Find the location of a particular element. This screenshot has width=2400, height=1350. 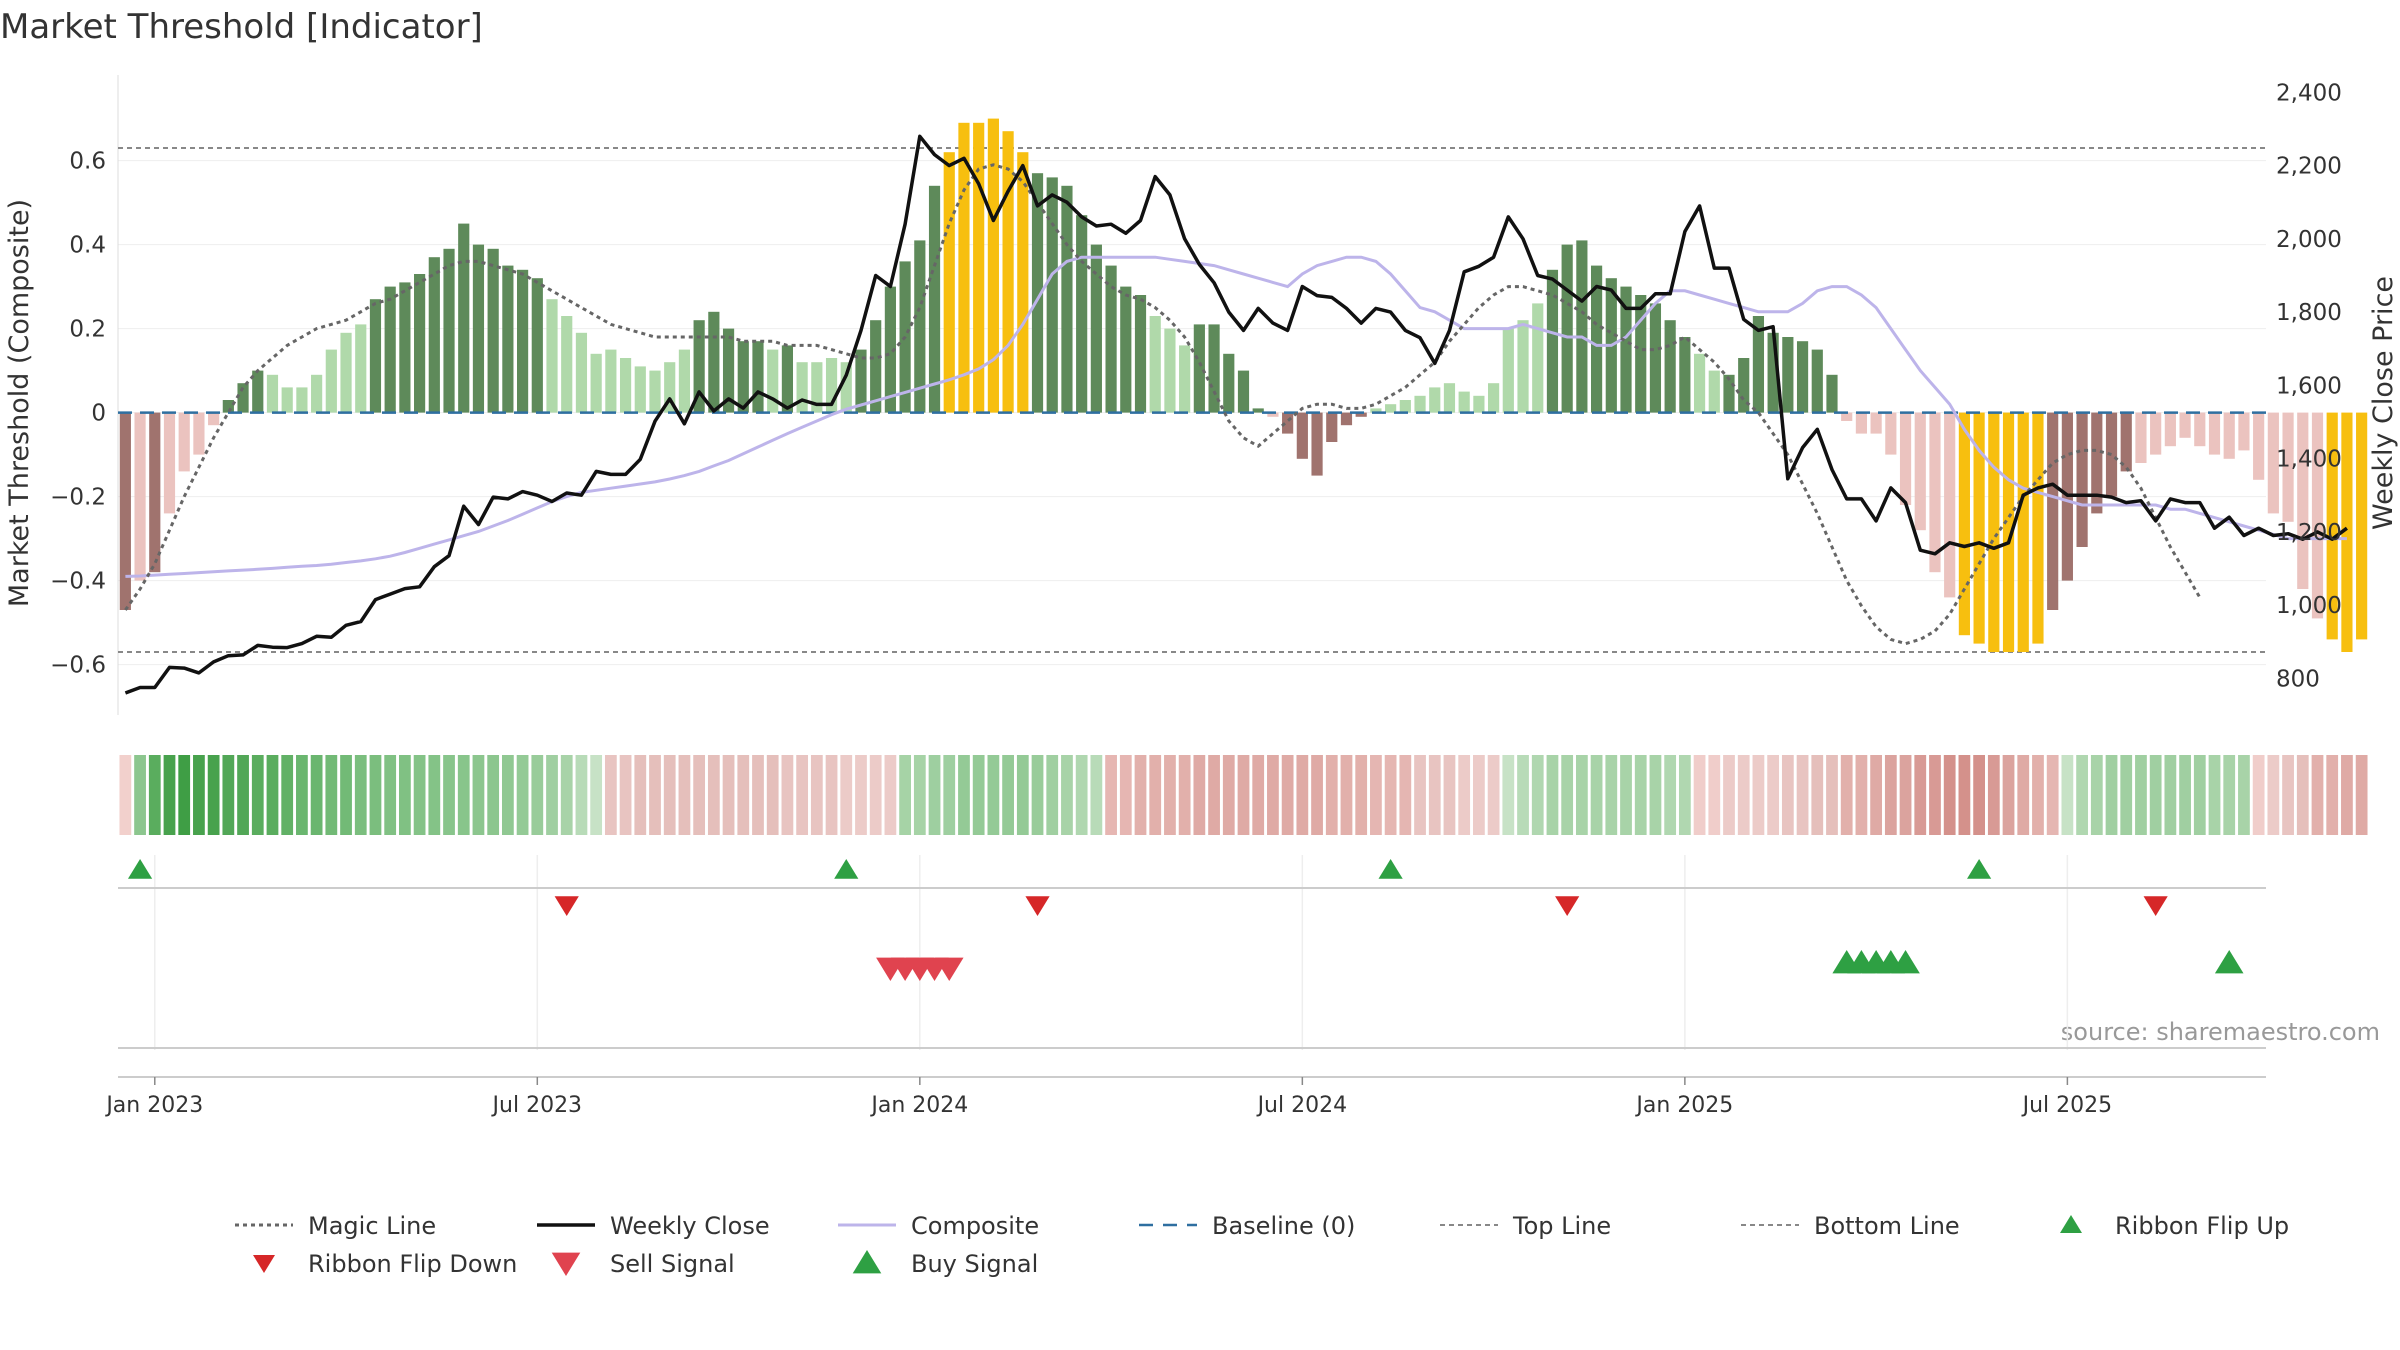

y-tick-label: 0.4 is located at coordinates (87, 246).